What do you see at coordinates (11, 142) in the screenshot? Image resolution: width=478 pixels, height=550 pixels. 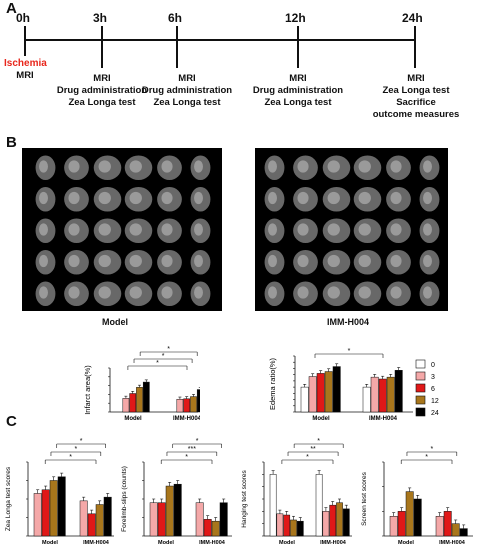 I see `panel-label-b: B` at bounding box center [11, 142].